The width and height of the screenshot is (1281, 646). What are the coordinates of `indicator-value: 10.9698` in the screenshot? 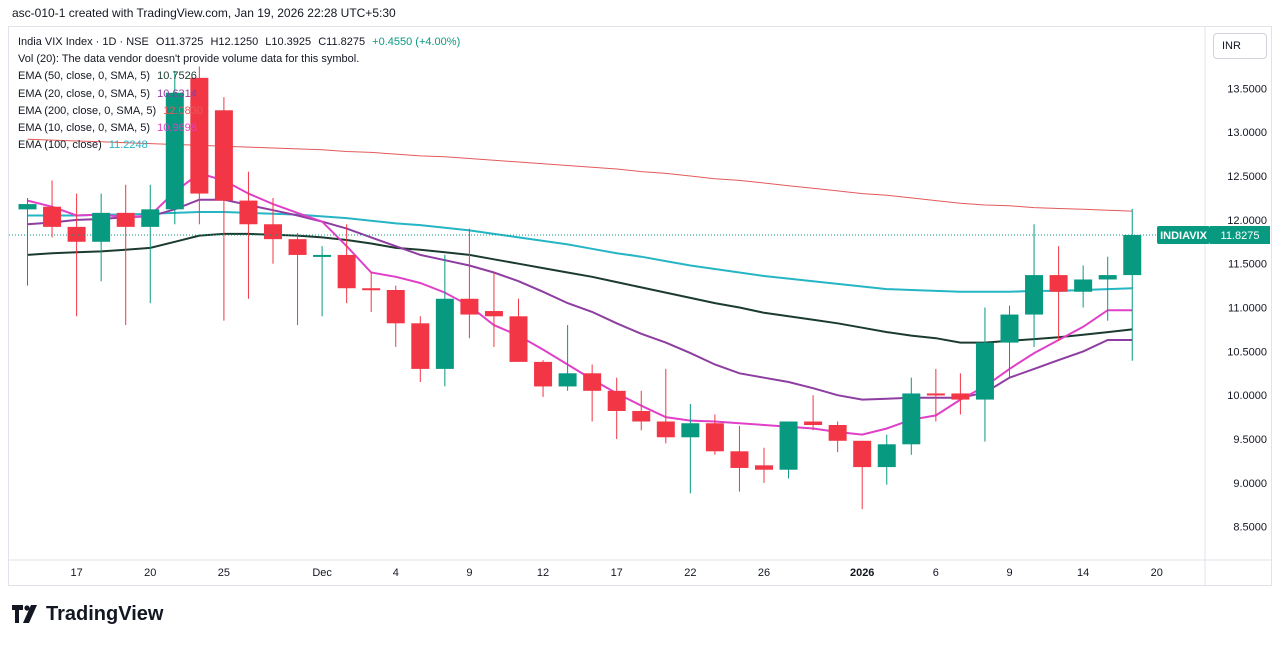 It's located at (177, 128).